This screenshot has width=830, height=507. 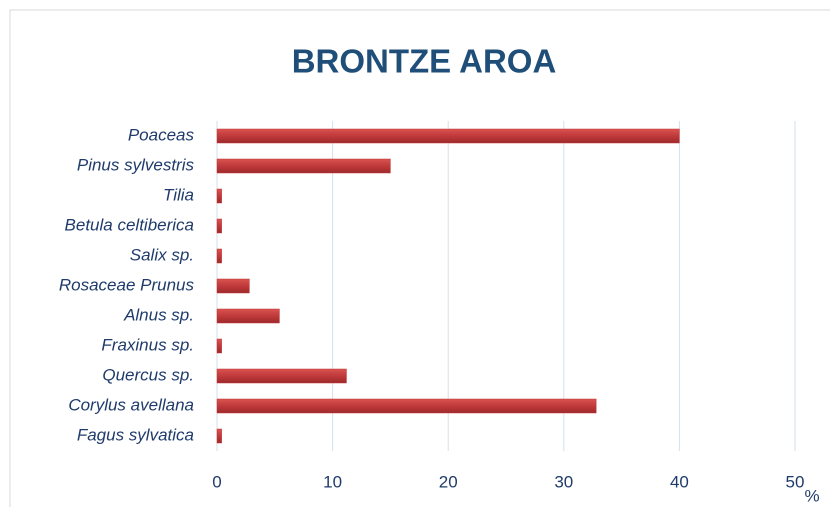 I want to click on chart-title: BRONTZE AROA, so click(x=424, y=61).